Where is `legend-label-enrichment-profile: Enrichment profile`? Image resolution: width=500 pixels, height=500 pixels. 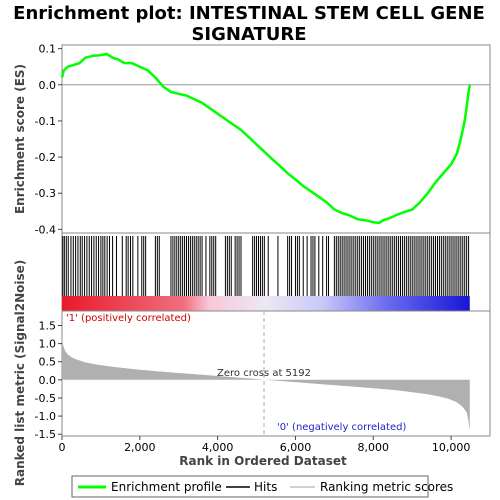 legend-label-enrichment-profile: Enrichment profile is located at coordinates (166, 487).